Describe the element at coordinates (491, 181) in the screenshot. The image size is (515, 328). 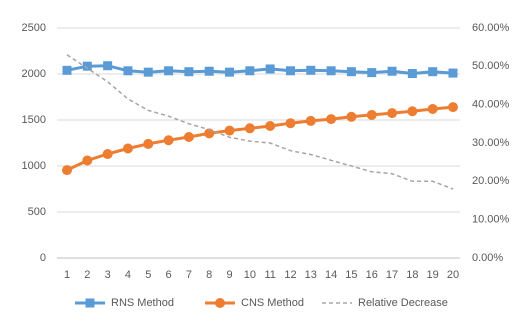
I see `y-right-tick-label: 20.00%` at that location.